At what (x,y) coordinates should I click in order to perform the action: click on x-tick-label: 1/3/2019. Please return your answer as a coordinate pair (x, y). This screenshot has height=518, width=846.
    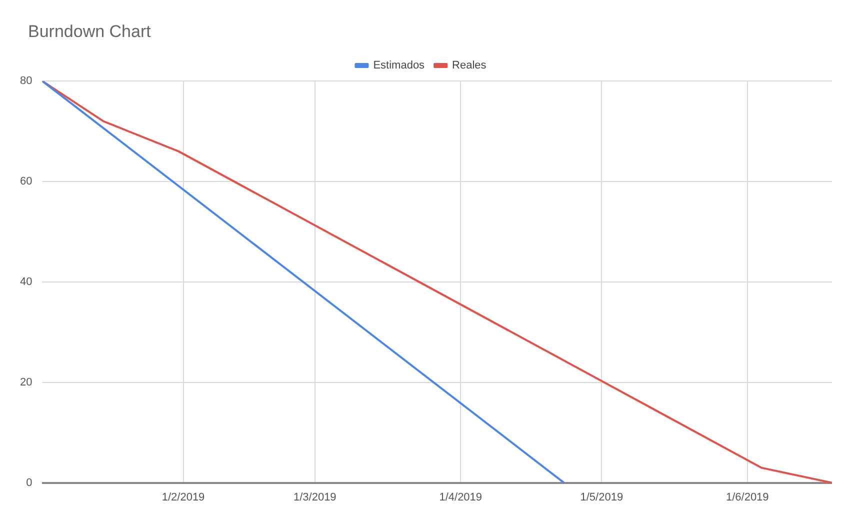
    Looking at the image, I should click on (314, 497).